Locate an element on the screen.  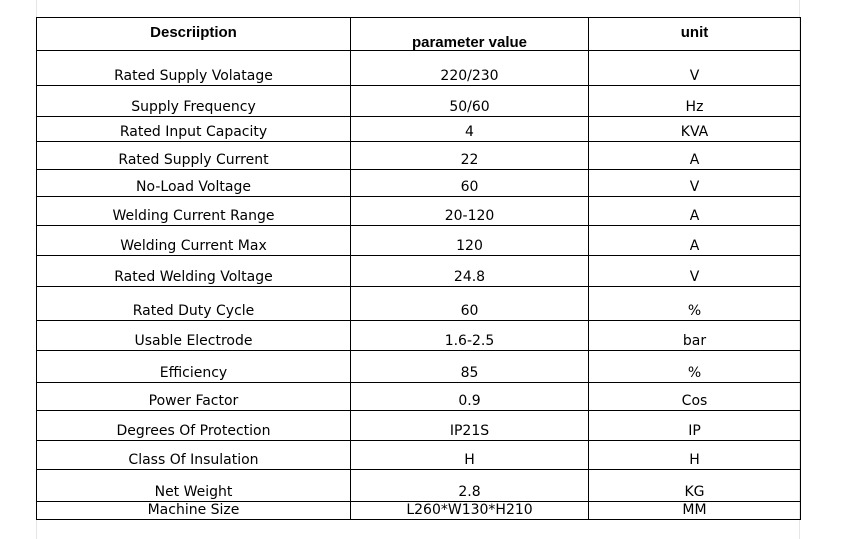
table-row: Usable Electrode 1.6-2.5 bar is located at coordinates (418, 335).